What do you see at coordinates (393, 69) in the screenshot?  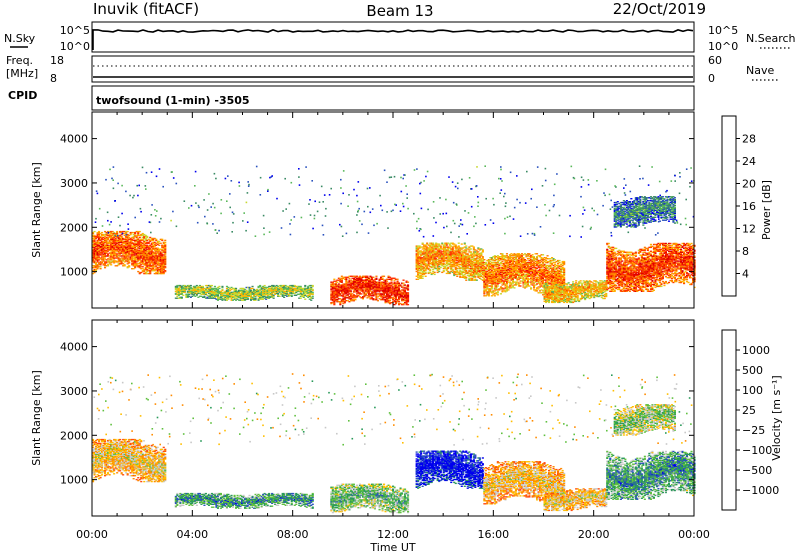 I see `freq-panel` at bounding box center [393, 69].